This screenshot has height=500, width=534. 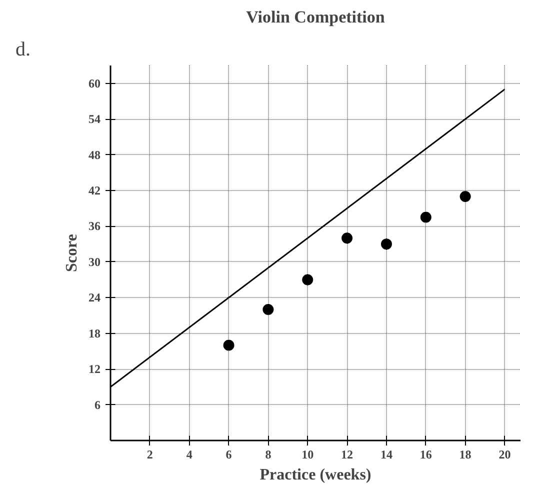 I want to click on y-tick-label: 48, so click(x=94, y=155).